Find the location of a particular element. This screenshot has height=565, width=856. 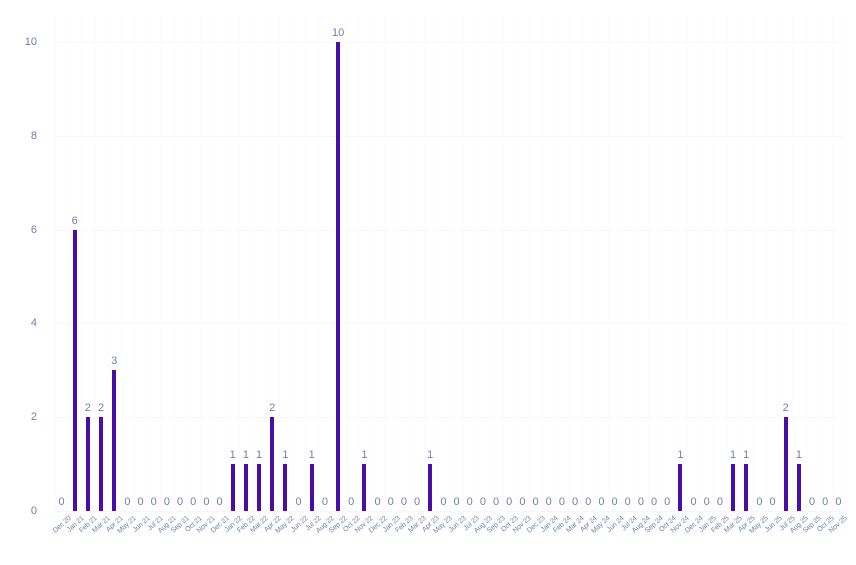

bar-slot: 10 is located at coordinates (338, 262).